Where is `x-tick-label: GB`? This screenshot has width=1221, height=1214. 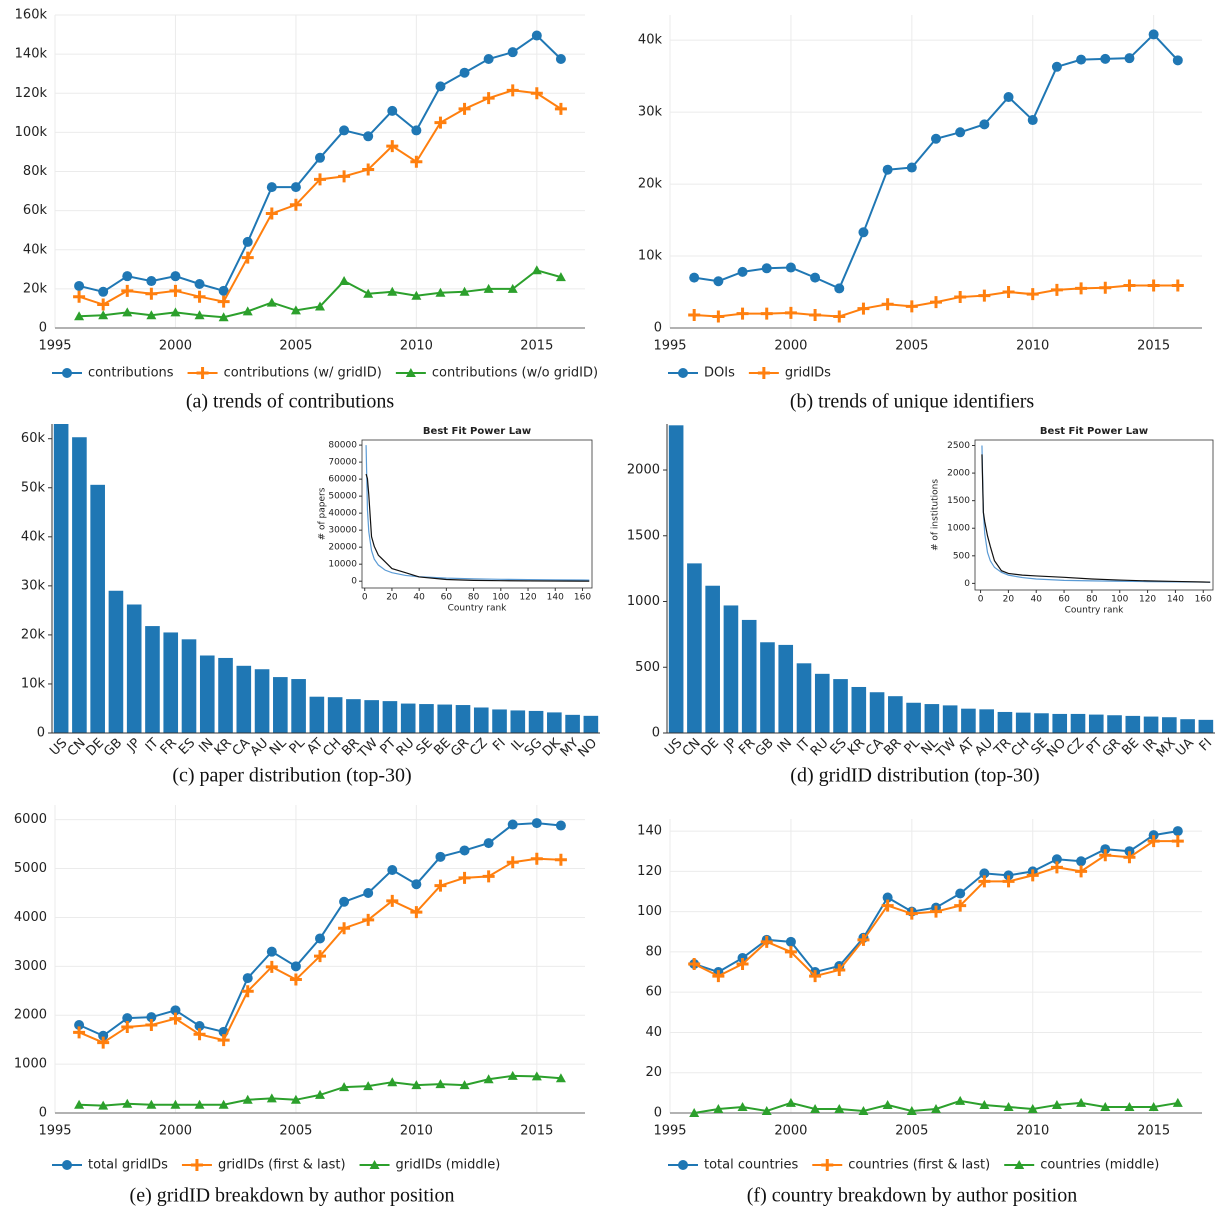 x-tick-label: GB is located at coordinates (765, 748).